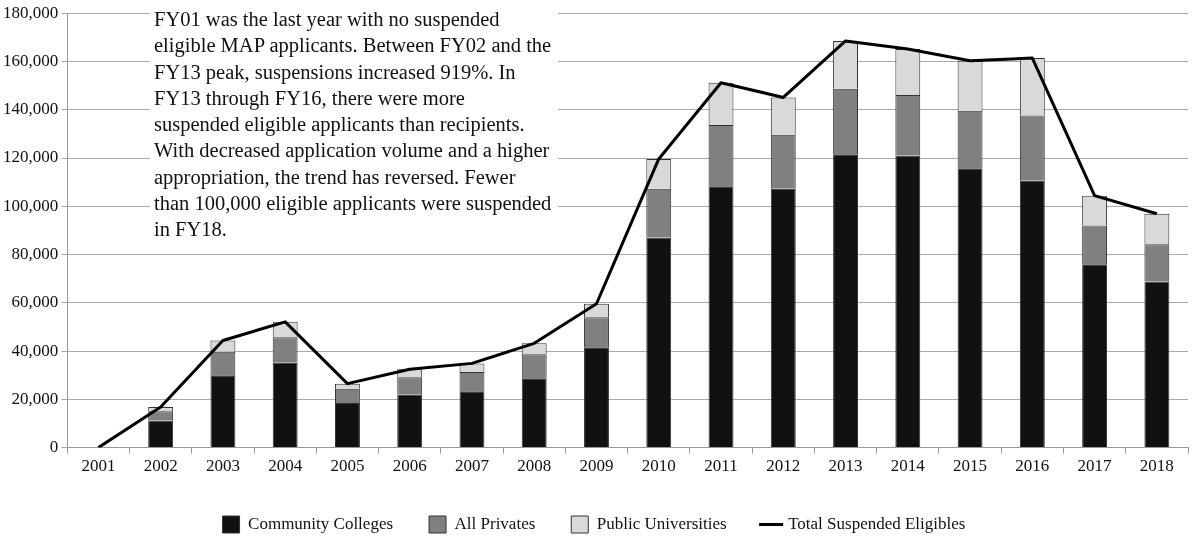 The height and width of the screenshot is (543, 1196). What do you see at coordinates (534, 466) in the screenshot?
I see `x-tick-label: 2008` at bounding box center [534, 466].